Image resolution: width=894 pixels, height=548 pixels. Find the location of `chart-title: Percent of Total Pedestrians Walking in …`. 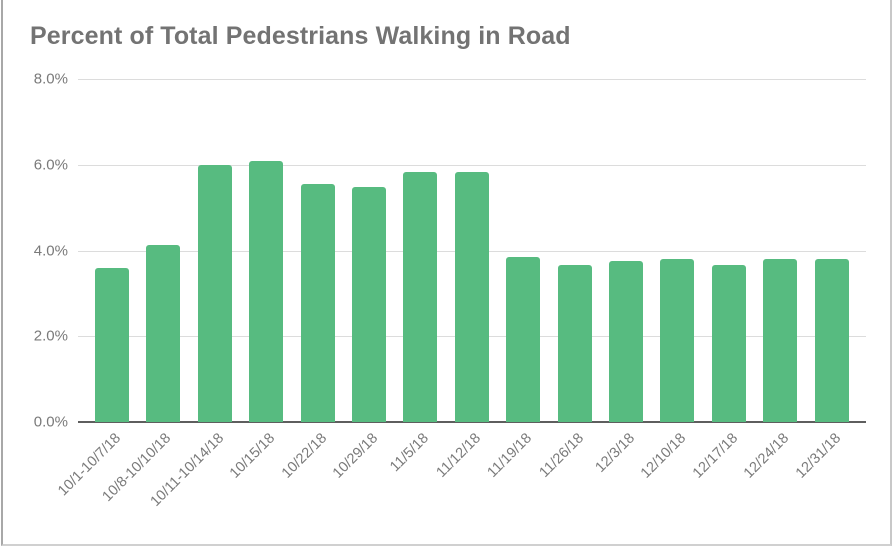

chart-title: Percent of Total Pedestrians Walking in … is located at coordinates (300, 36).